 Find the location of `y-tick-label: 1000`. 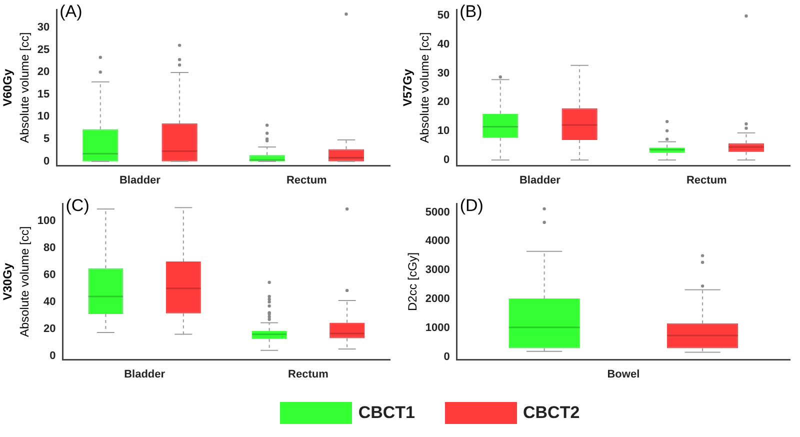

y-tick-label: 1000 is located at coordinates (437, 328).